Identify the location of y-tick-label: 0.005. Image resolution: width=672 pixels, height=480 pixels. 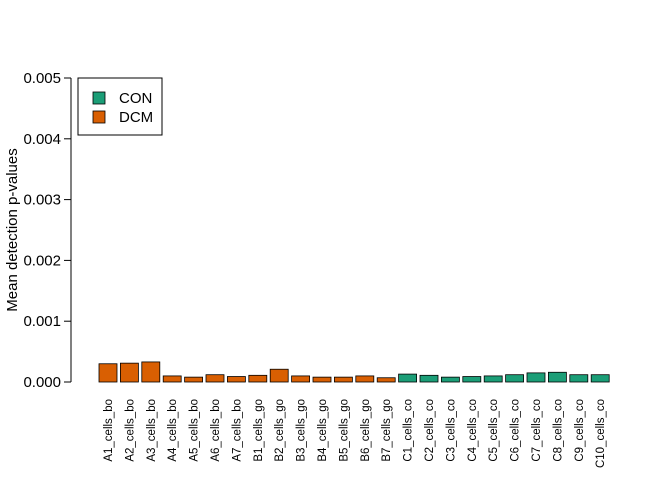
(42, 78).